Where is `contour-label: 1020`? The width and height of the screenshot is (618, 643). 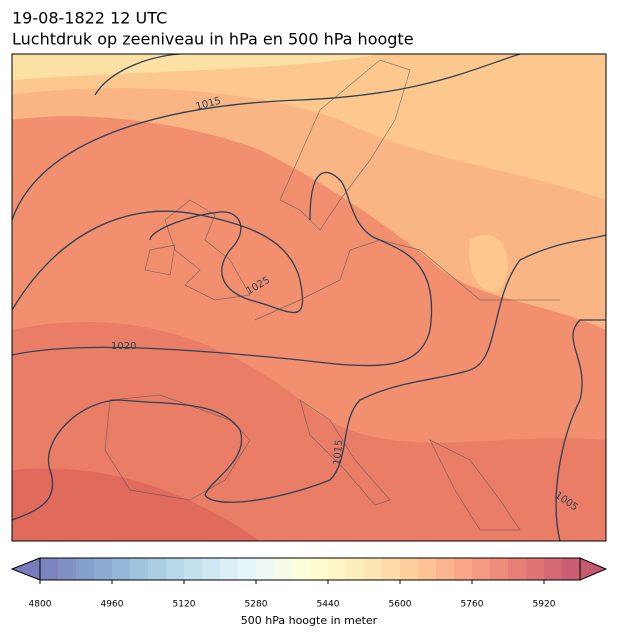
contour-label: 1020 is located at coordinates (123, 346).